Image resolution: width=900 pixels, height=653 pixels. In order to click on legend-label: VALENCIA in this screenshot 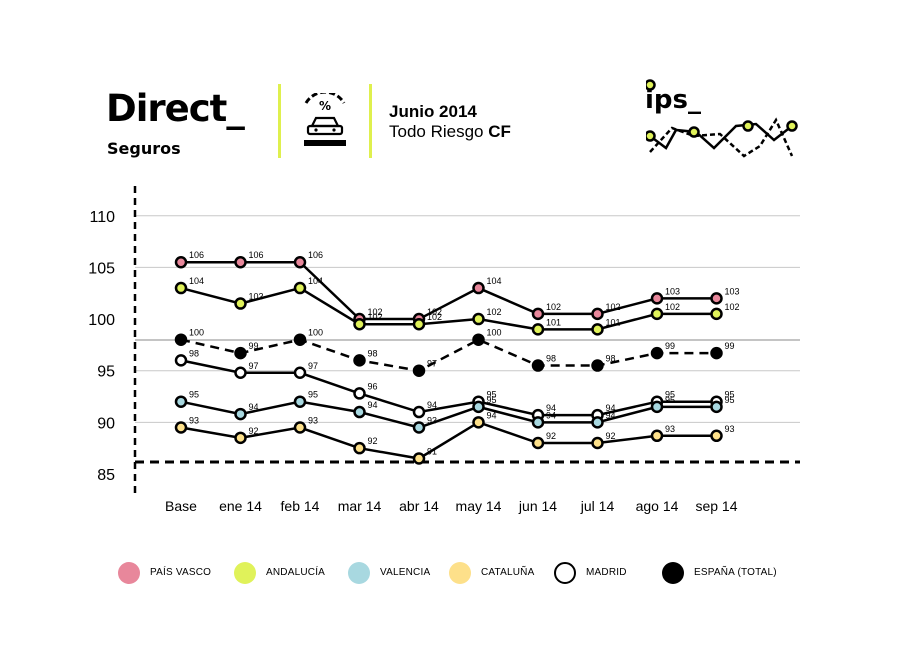, I will do `click(405, 572)`.